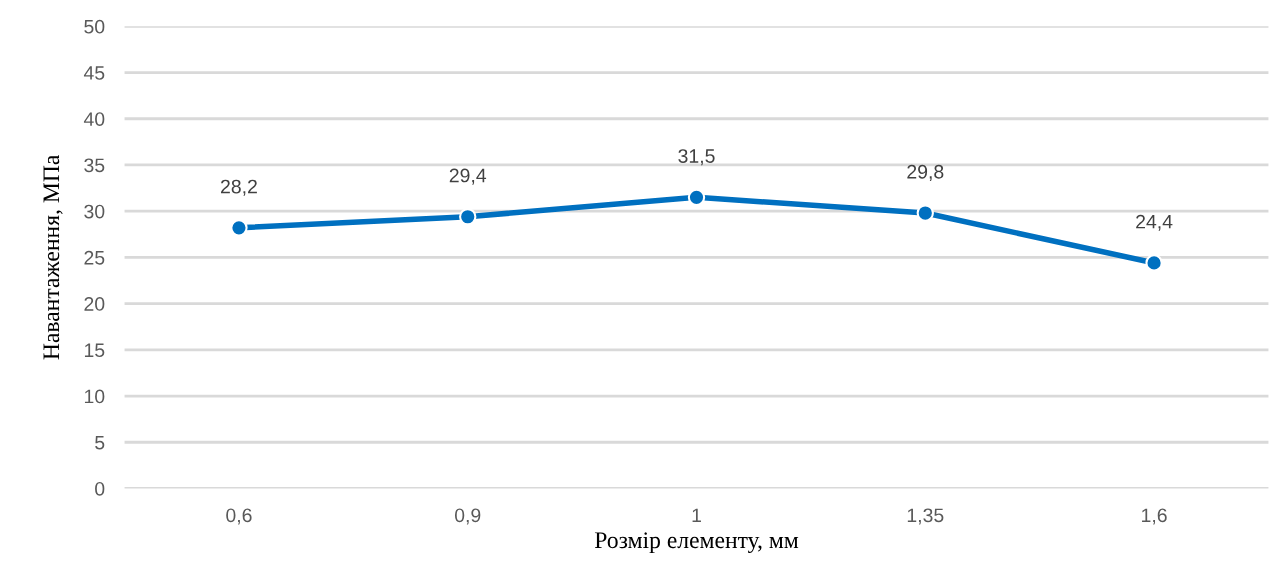 Image resolution: width=1271 pixels, height=585 pixels. I want to click on data-label: 29,4, so click(468, 176).